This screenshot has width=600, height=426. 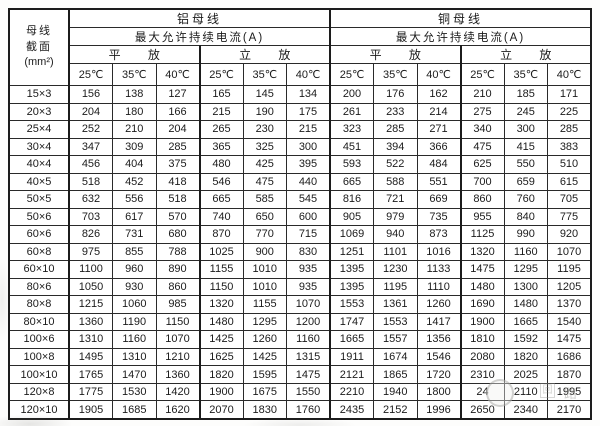 I want to click on value-cell: 165, so click(x=221, y=94).